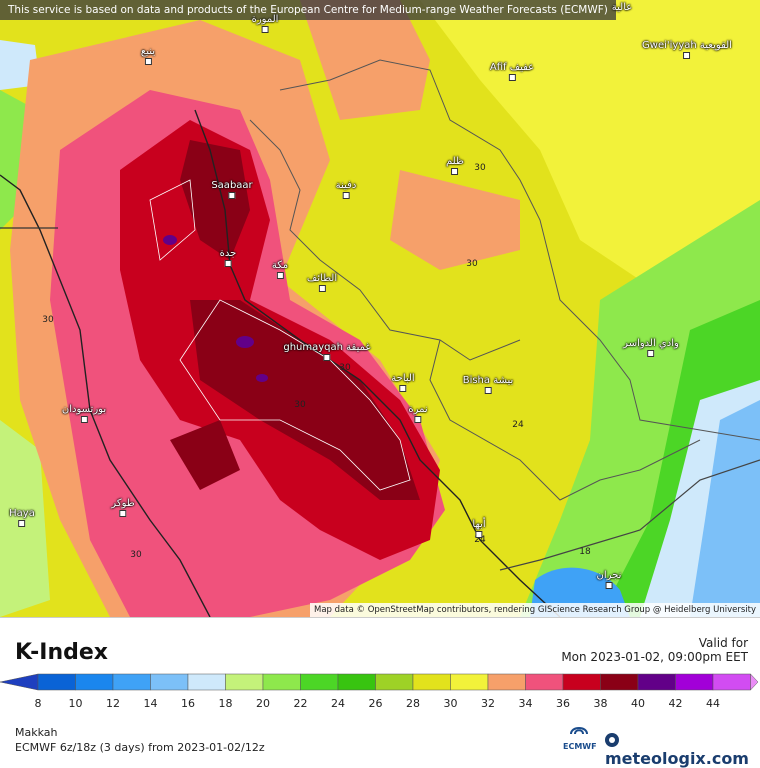 The height and width of the screenshot is (768, 760). I want to click on city-afif: Afif عفيف, so click(512, 71).